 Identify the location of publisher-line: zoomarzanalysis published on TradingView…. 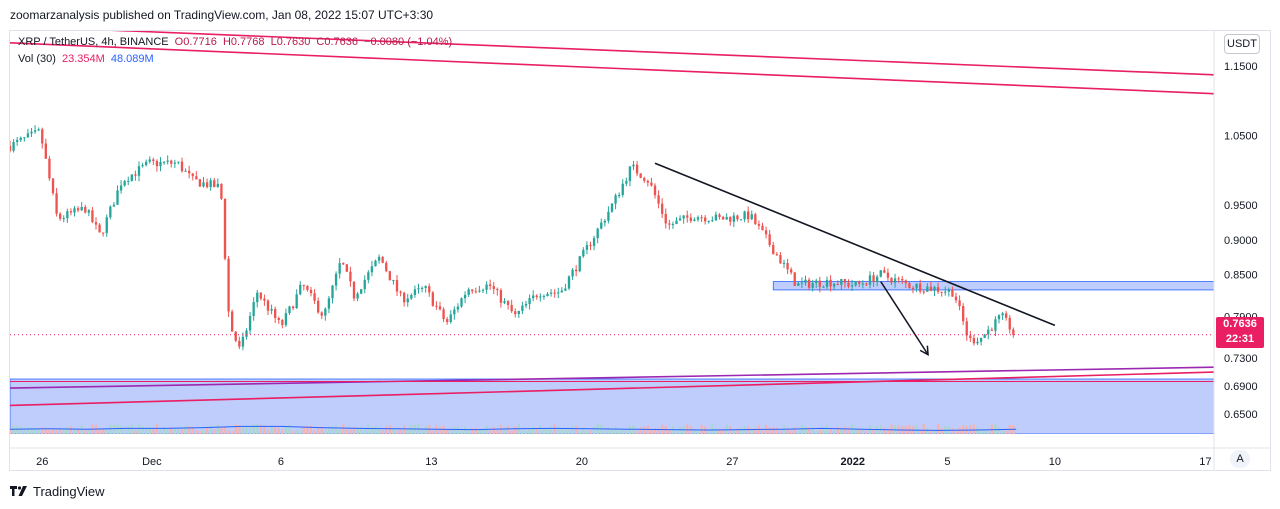
(222, 15).